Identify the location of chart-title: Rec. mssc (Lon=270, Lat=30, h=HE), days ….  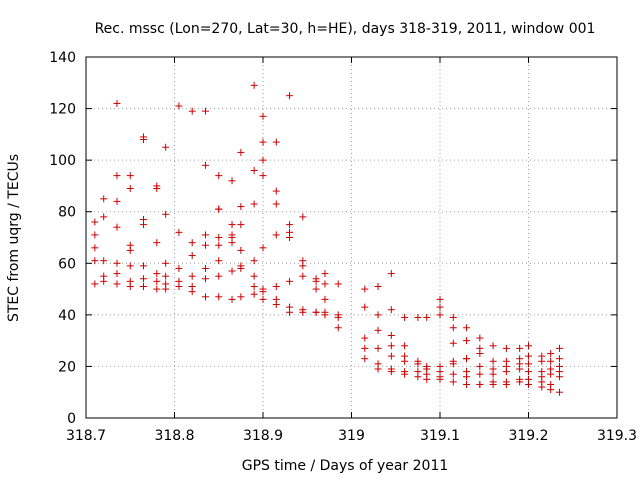
(345, 29).